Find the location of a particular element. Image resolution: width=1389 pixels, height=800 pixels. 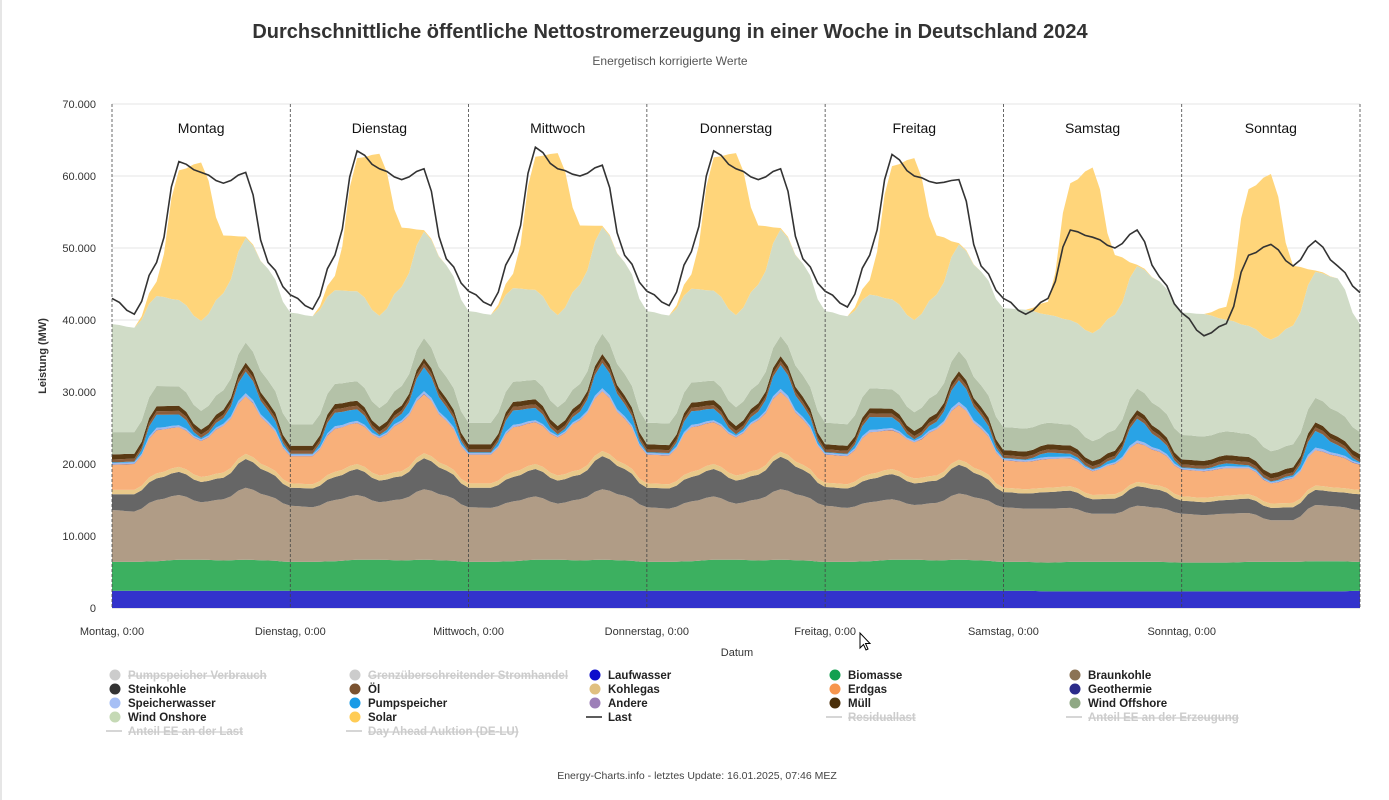

legend-label: Speicherwasser is located at coordinates (172, 704).